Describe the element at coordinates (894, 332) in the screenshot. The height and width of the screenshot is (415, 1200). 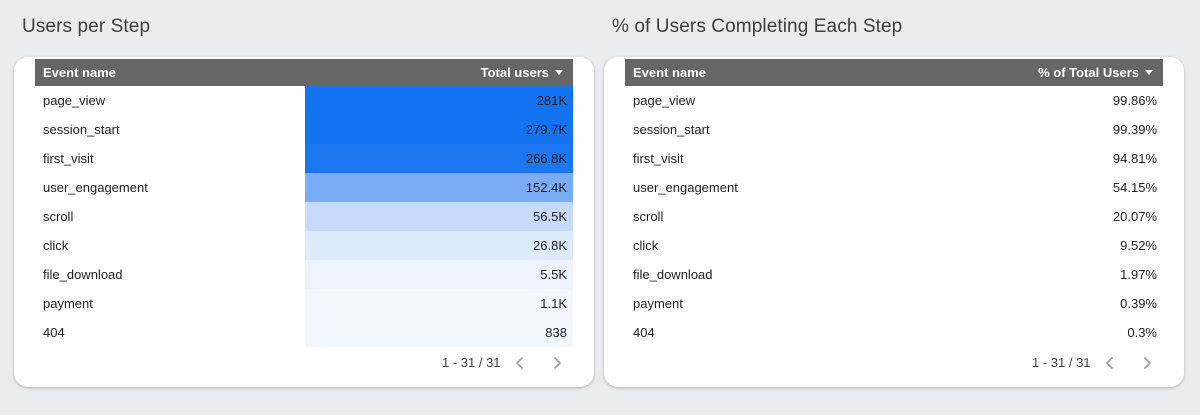
I see `table-row: 404 0.3%` at that location.